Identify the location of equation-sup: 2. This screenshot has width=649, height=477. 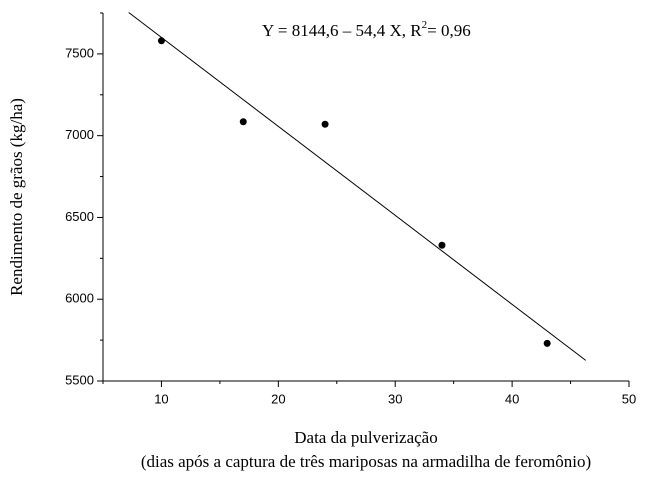
(425, 25).